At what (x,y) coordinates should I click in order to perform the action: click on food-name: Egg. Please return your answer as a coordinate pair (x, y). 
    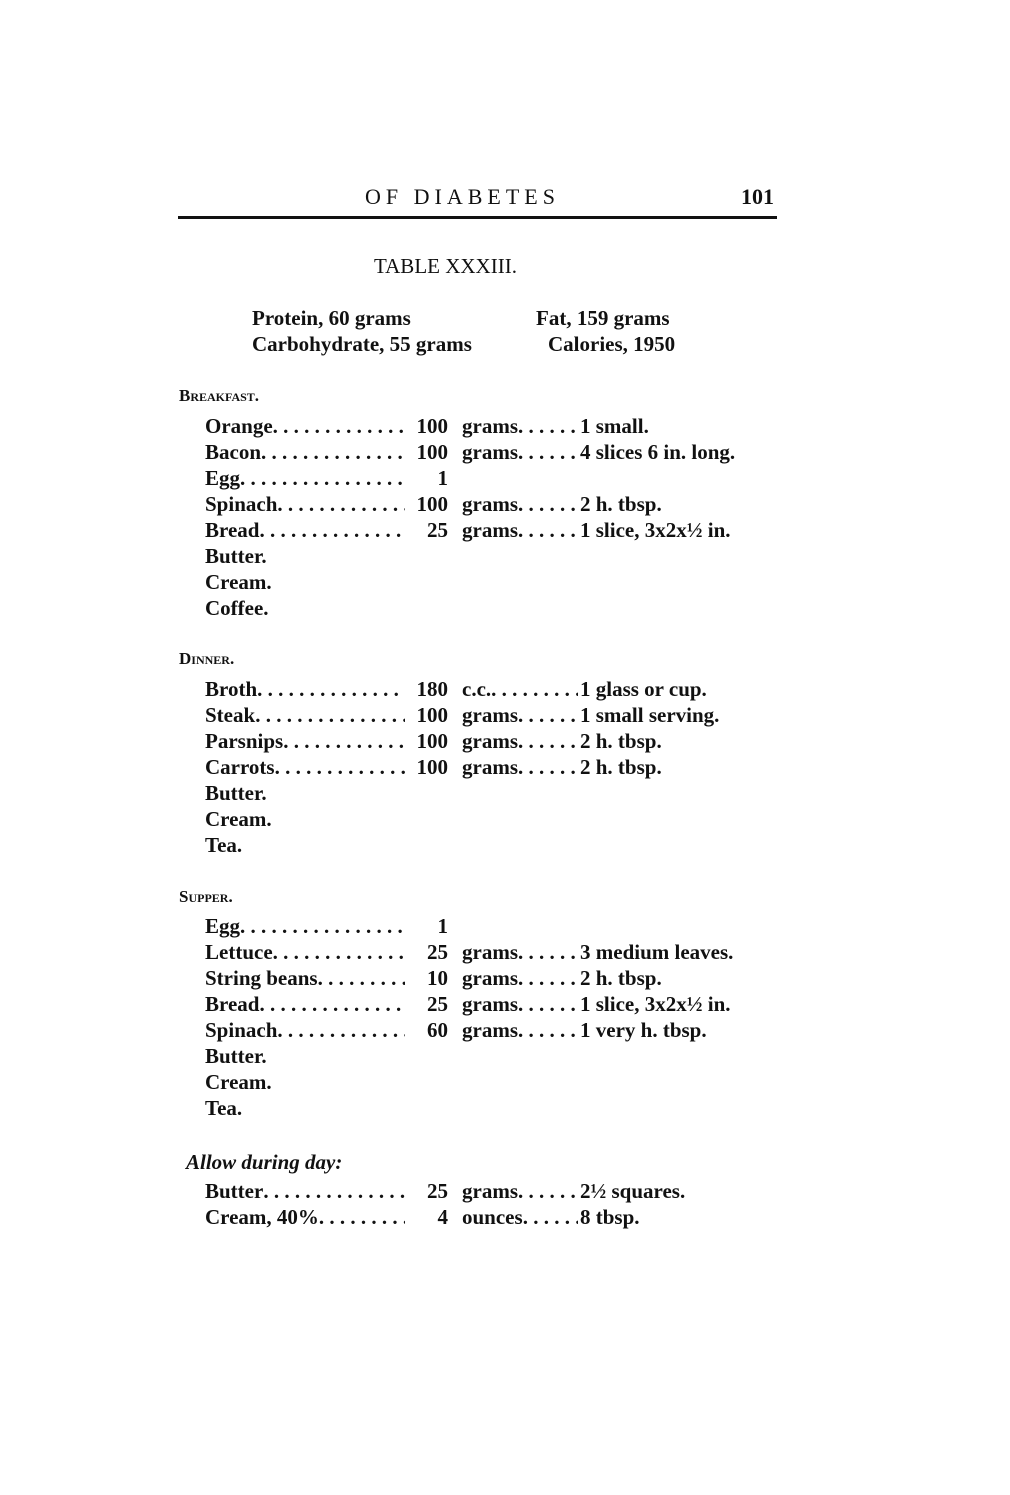
    Looking at the image, I should click on (305, 926).